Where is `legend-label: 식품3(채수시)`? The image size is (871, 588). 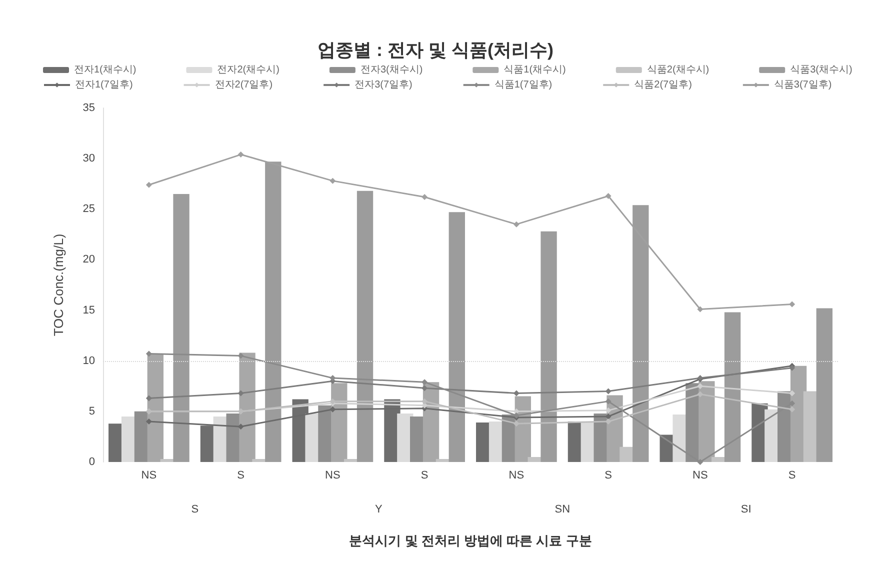
legend-label: 식품3(채수시) is located at coordinates (821, 70).